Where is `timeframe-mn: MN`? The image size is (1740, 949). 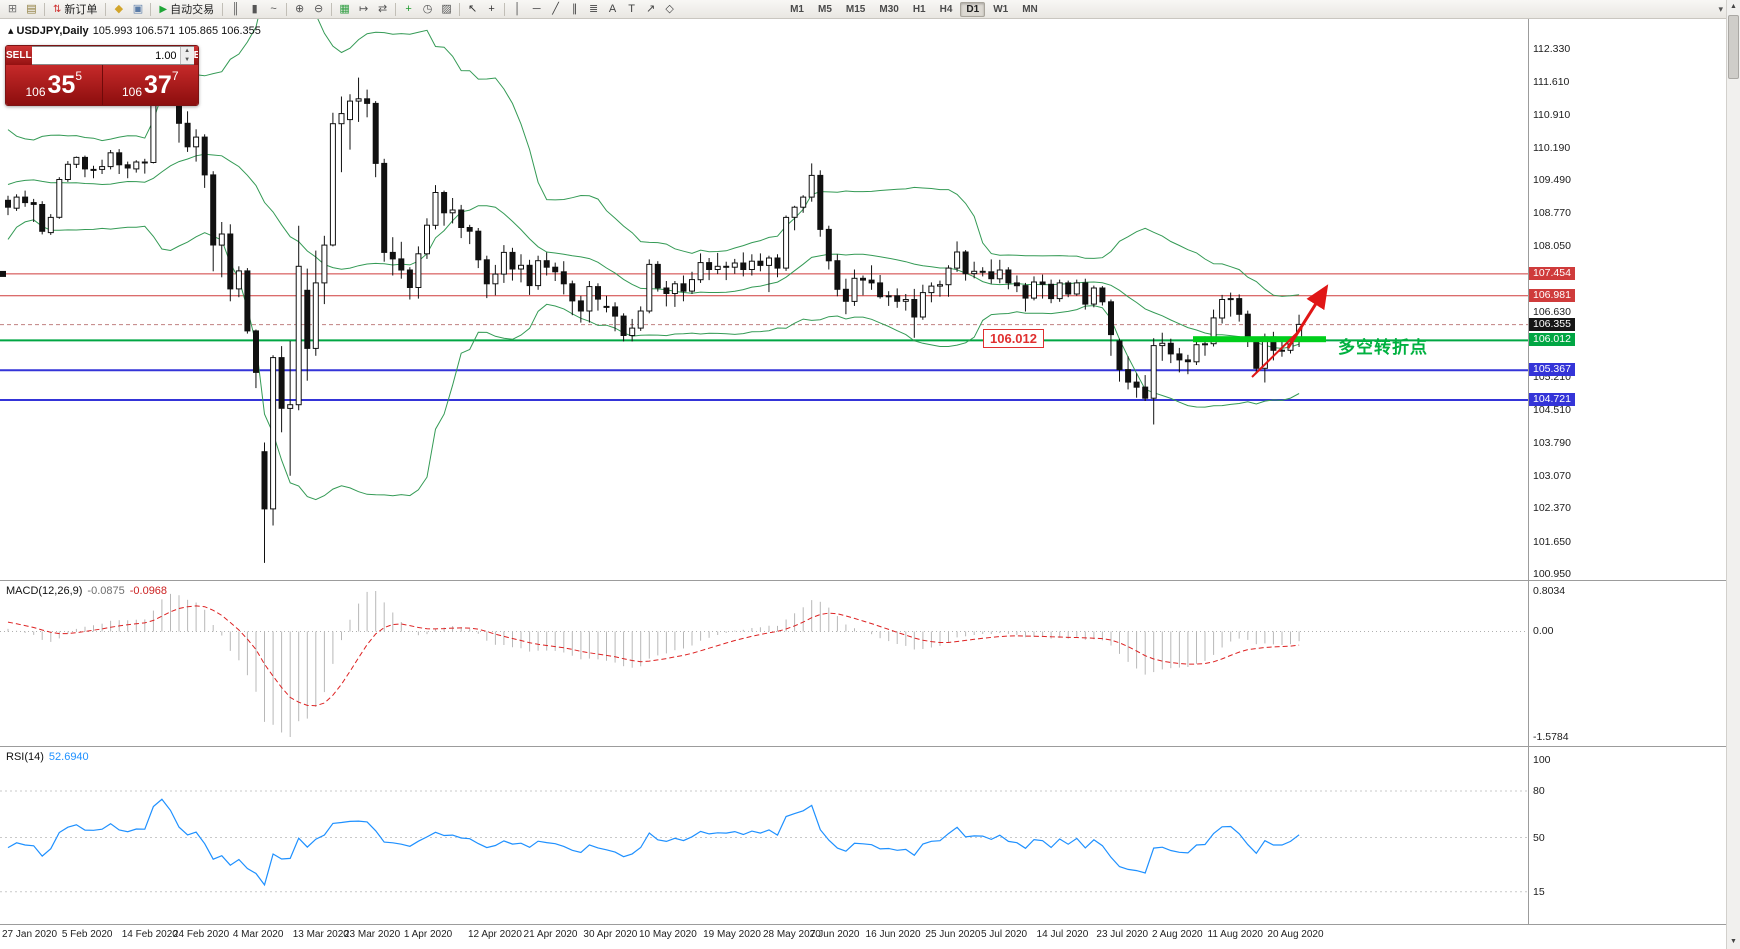
timeframe-mn: MN is located at coordinates (1030, 9).